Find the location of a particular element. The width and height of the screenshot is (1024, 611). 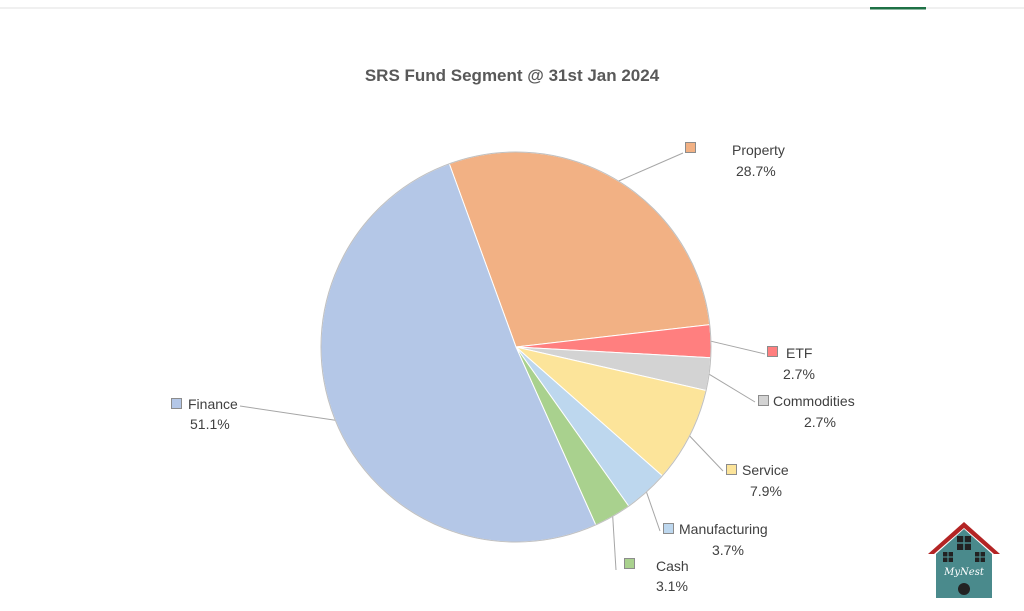

data-label-finance: 51.1% is located at coordinates (210, 424).